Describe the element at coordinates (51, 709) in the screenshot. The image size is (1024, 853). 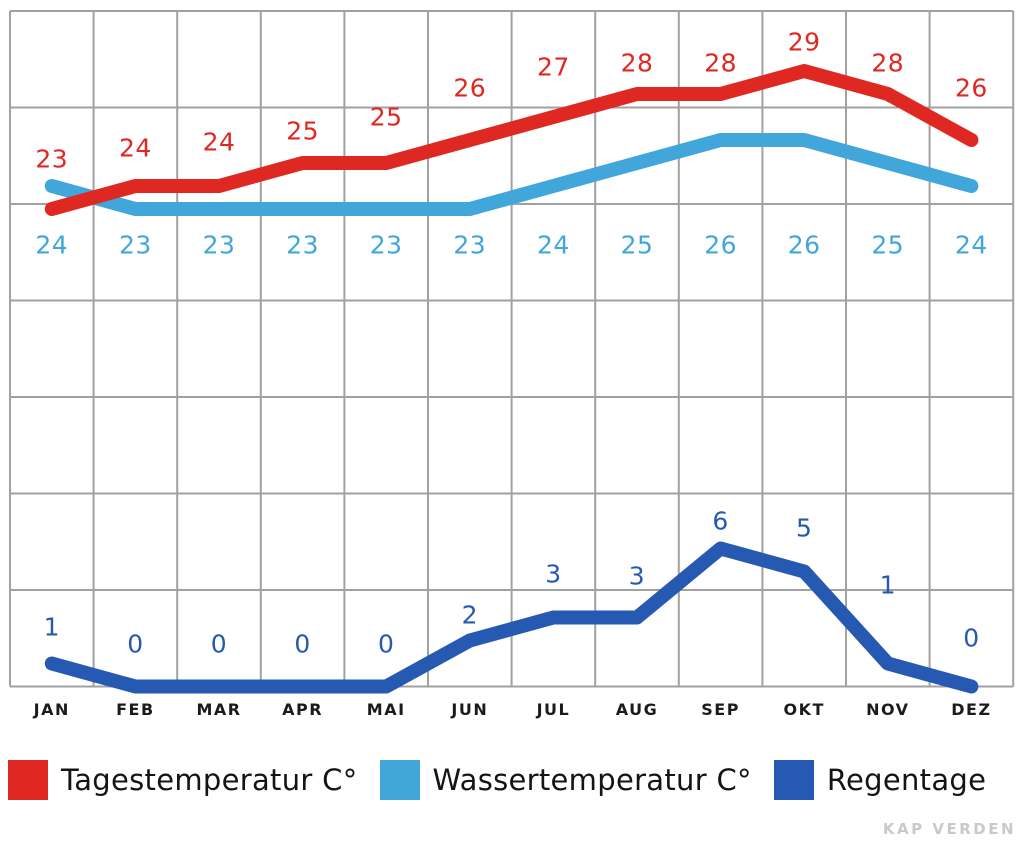
I see `month-label-jan: JAN` at that location.